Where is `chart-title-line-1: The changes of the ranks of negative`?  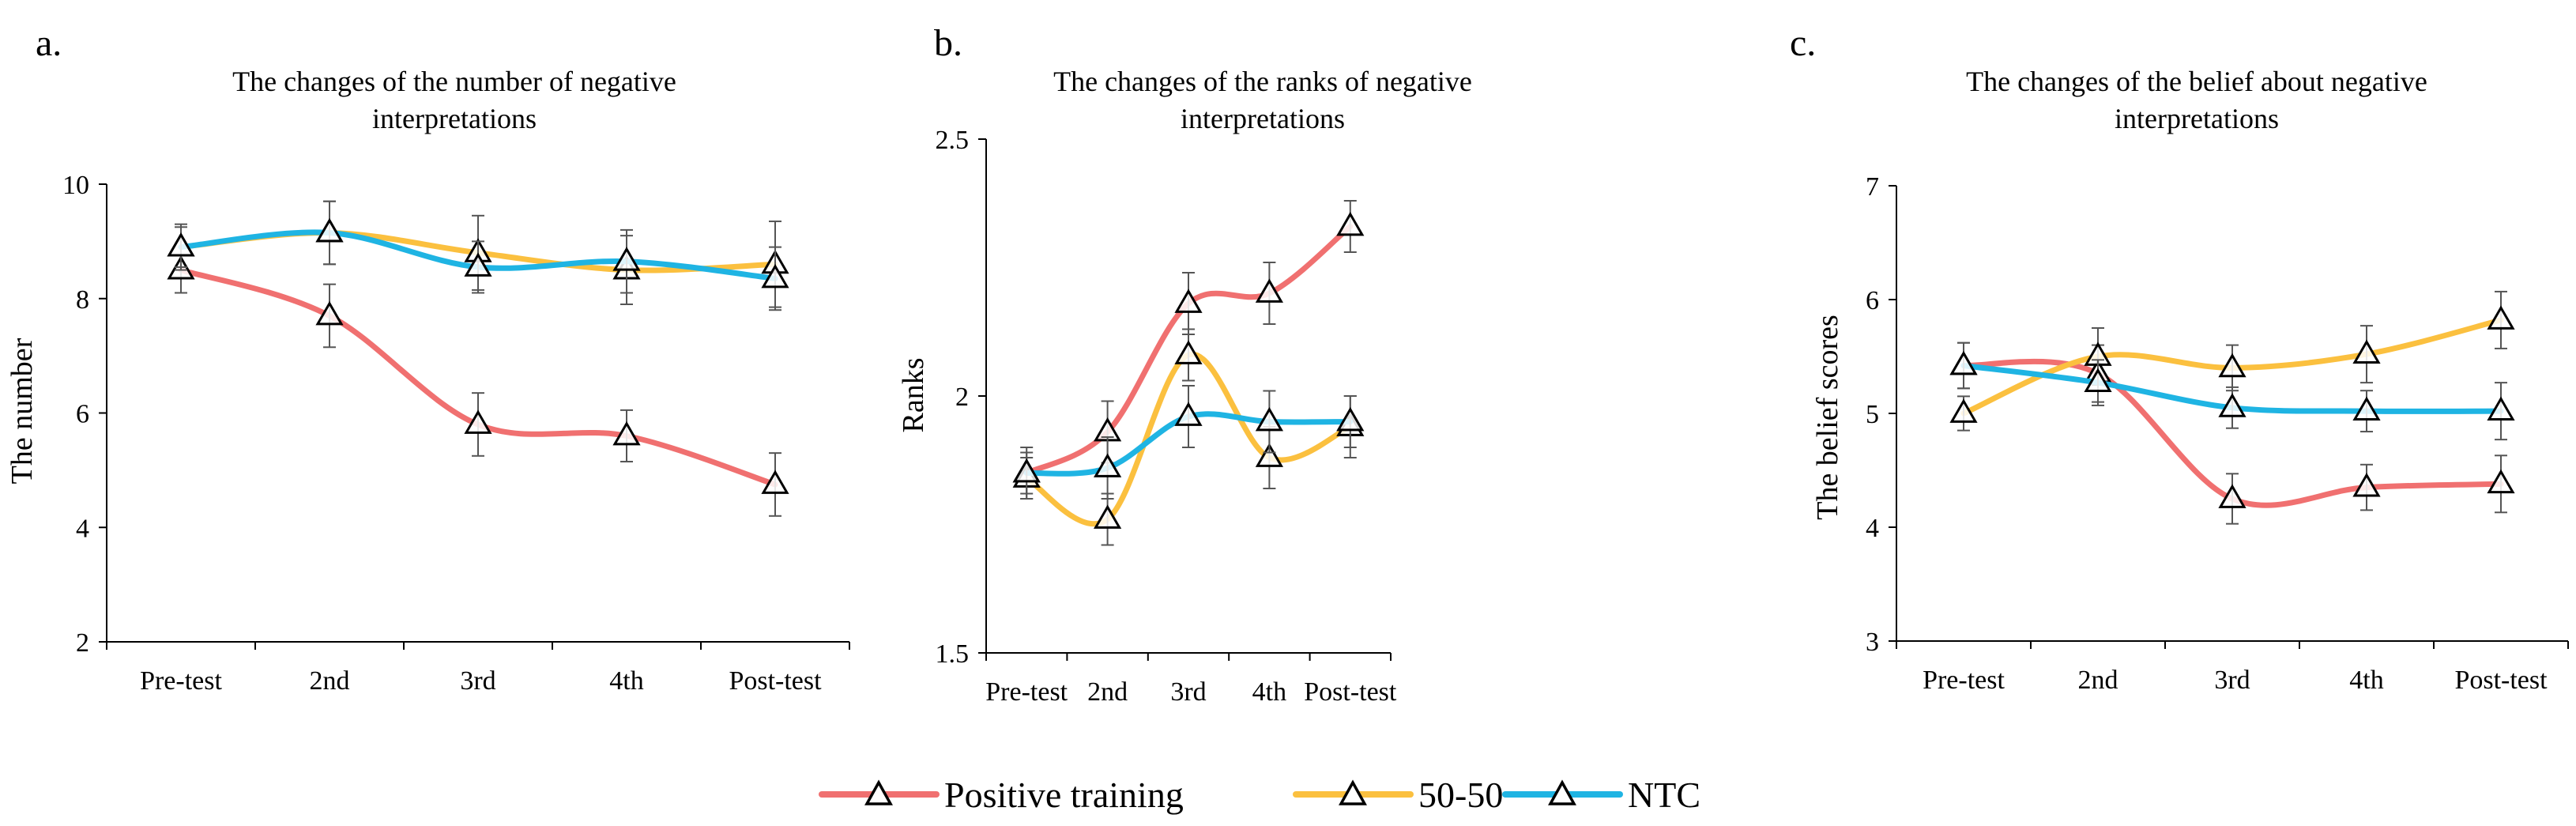 chart-title-line-1: The changes of the ranks of negative is located at coordinates (1262, 81).